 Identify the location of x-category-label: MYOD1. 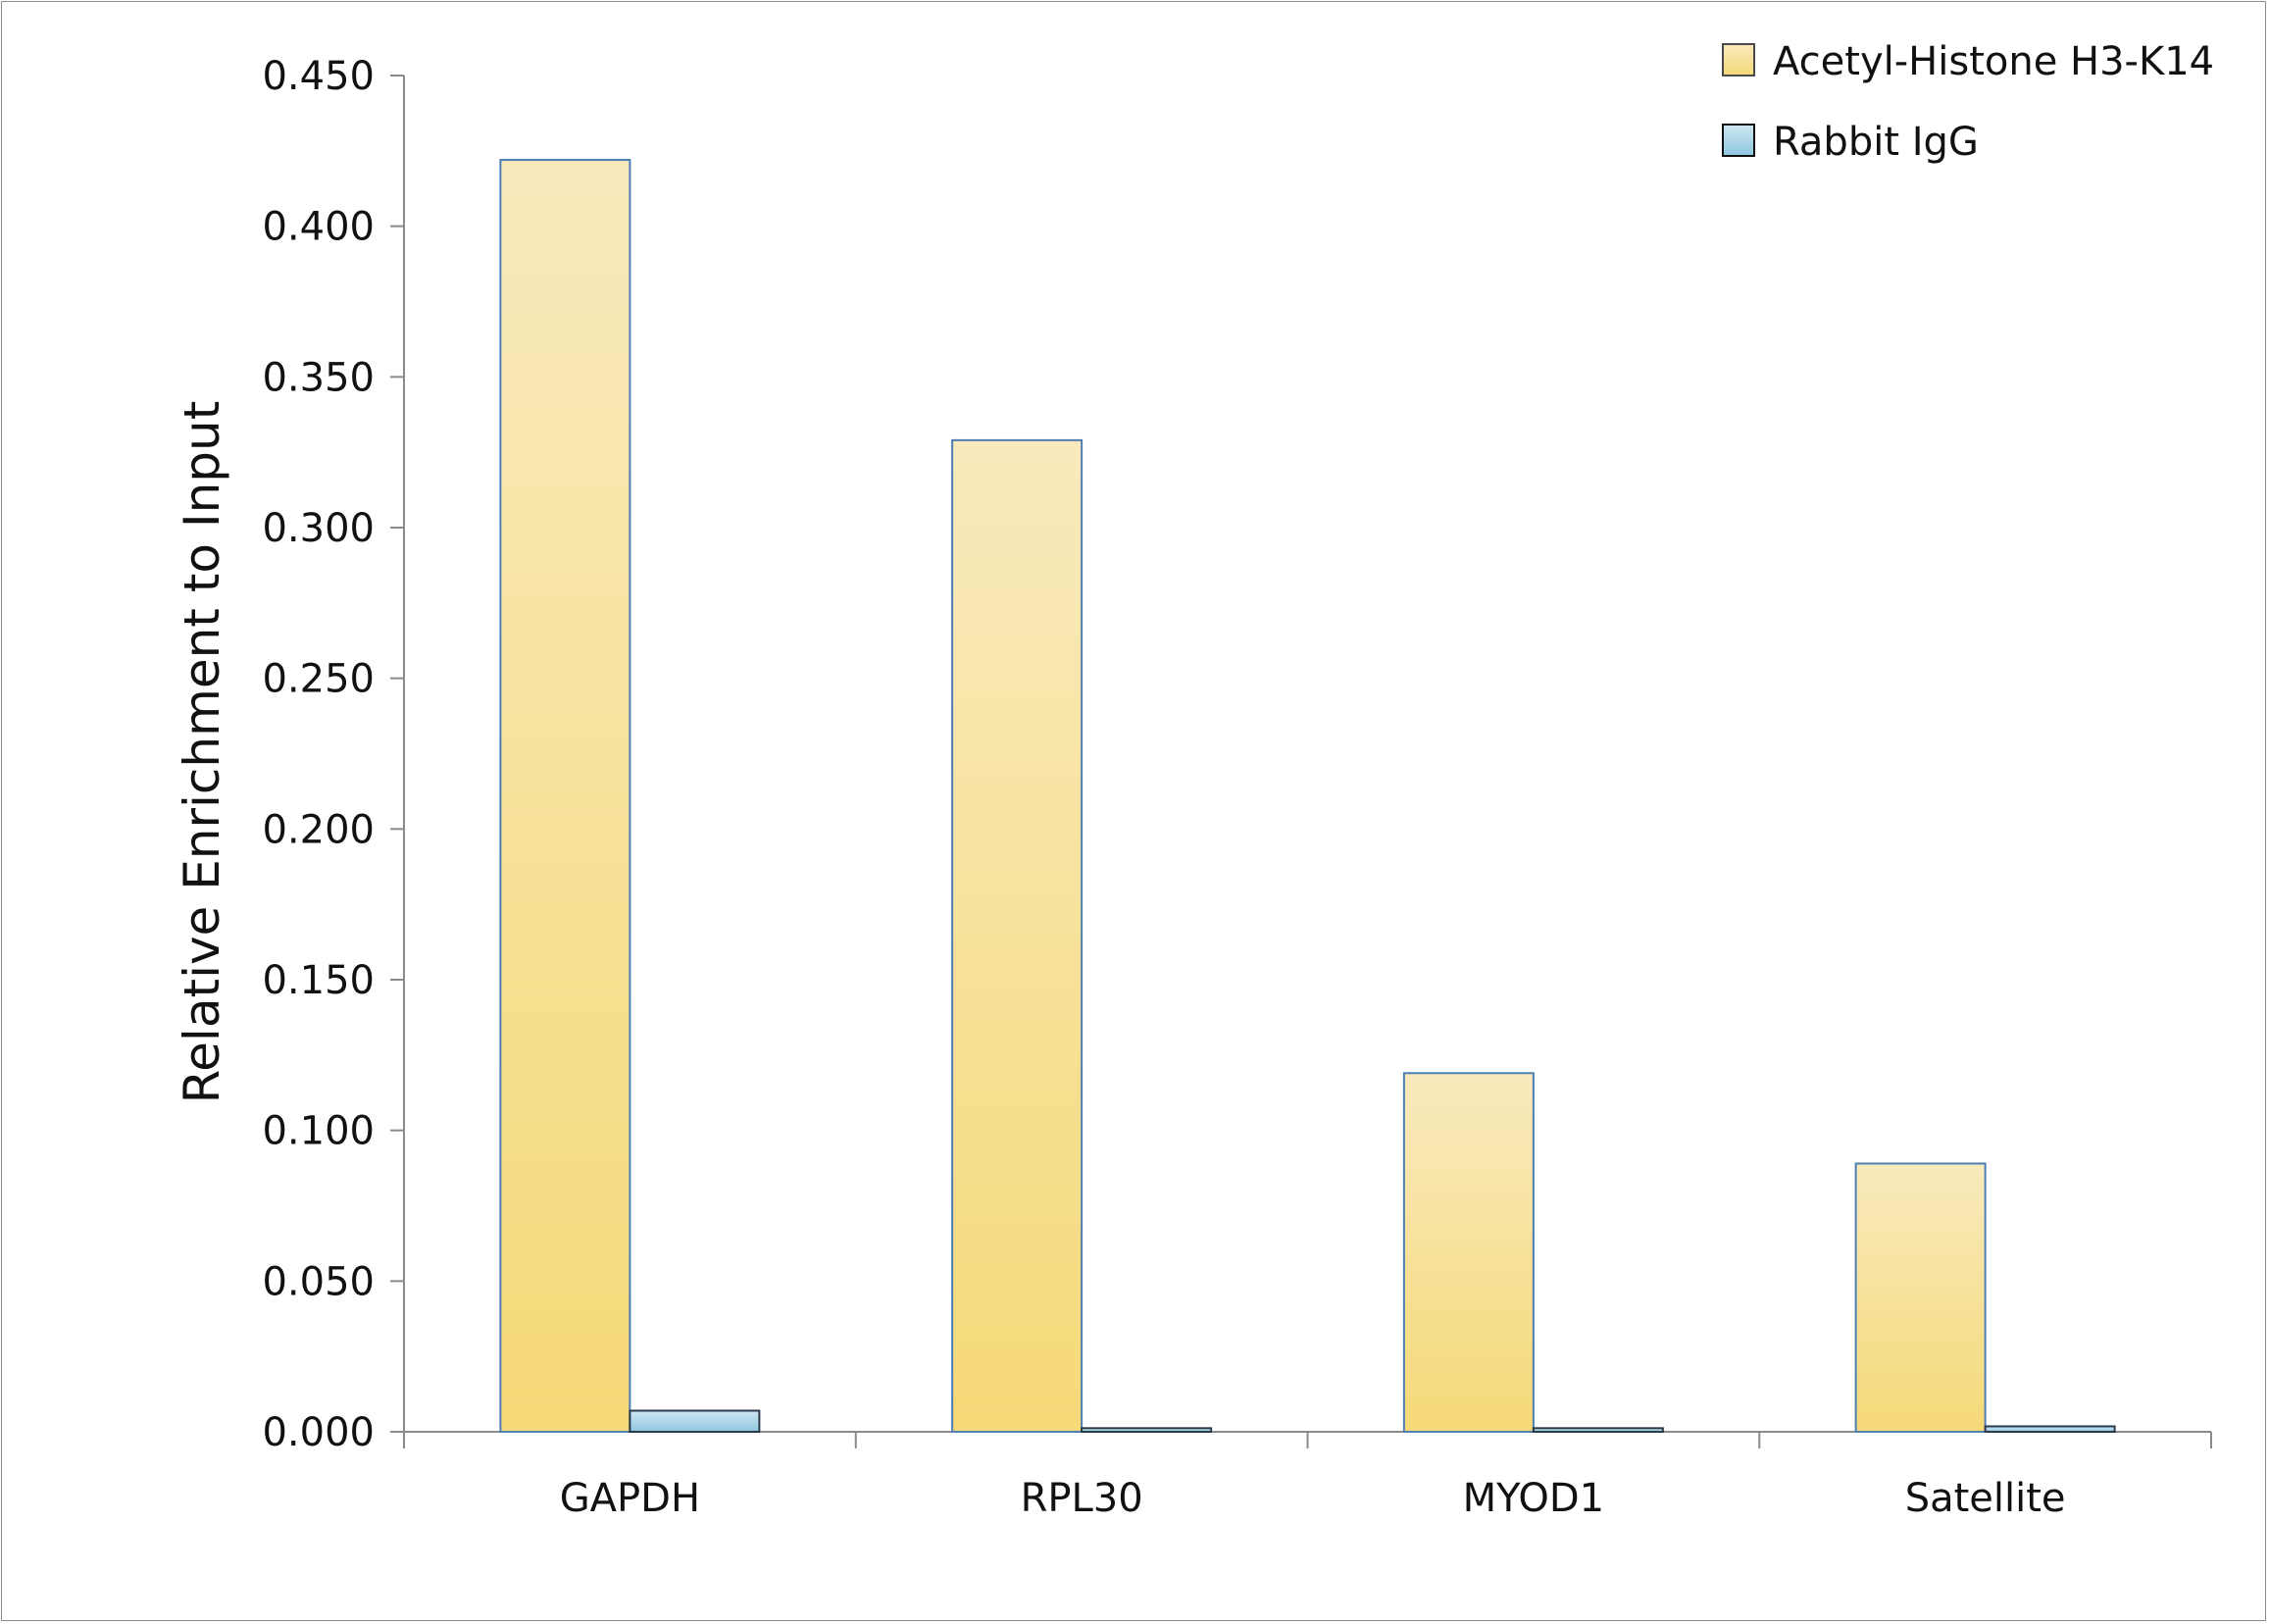
(1534, 1498).